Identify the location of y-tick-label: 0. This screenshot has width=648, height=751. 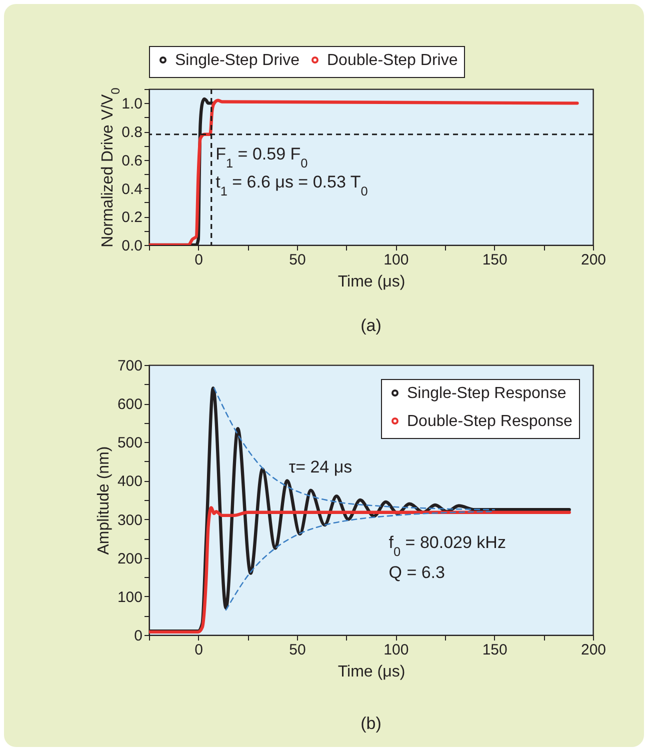
(138, 636).